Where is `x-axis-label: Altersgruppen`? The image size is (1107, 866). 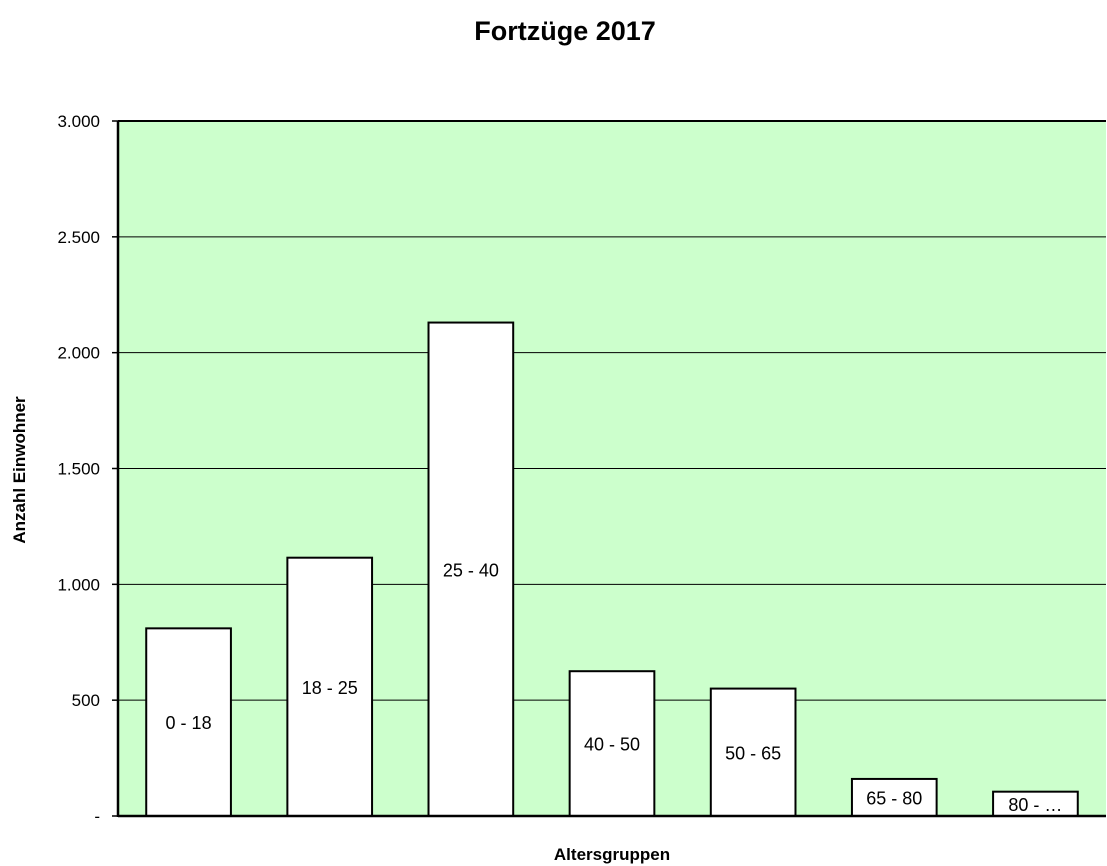
x-axis-label: Altersgruppen is located at coordinates (612, 854).